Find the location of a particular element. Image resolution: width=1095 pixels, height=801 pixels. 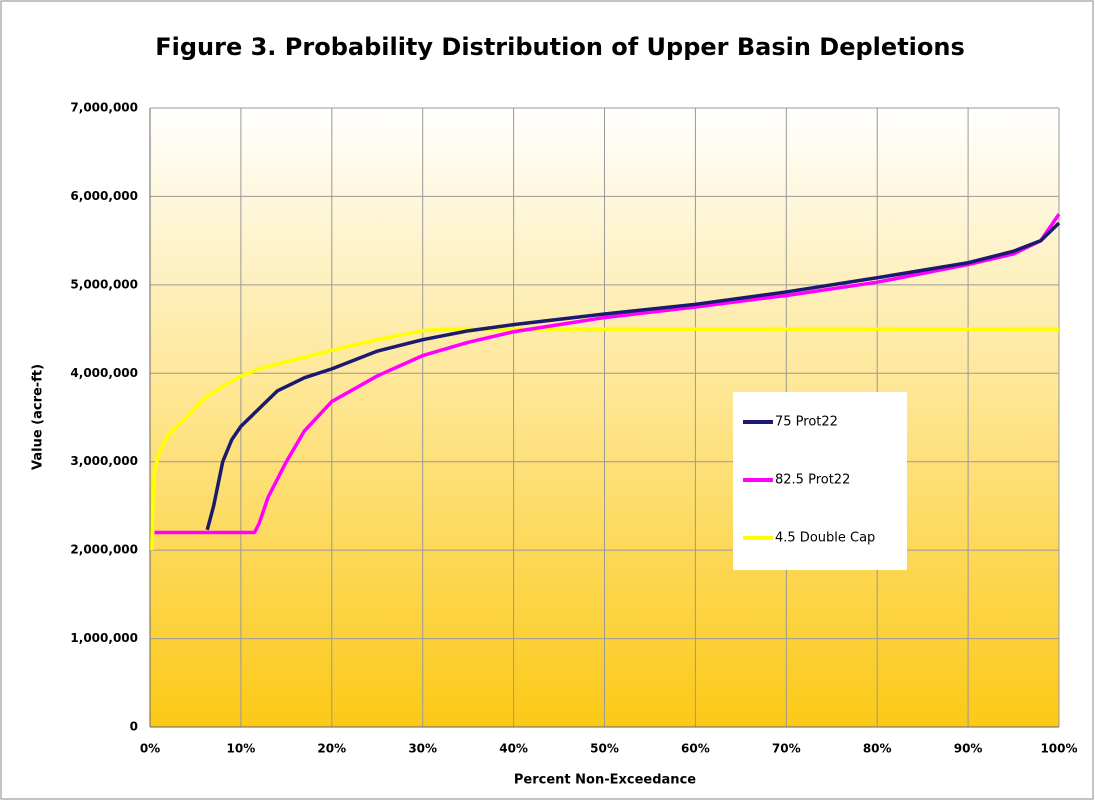

x-tick-label: 70% is located at coordinates (786, 749).